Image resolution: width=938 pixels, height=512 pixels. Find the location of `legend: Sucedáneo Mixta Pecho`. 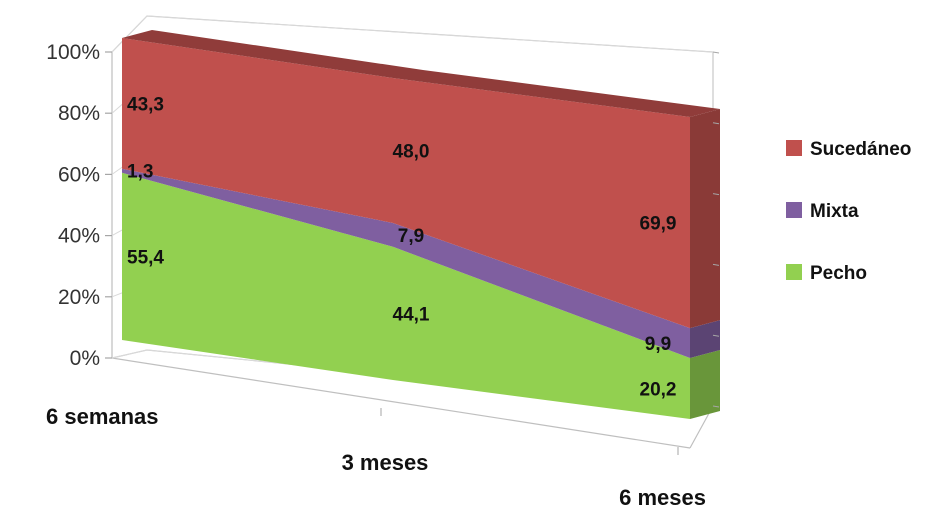

legend: Sucedáneo Mixta Pecho is located at coordinates (848, 211).